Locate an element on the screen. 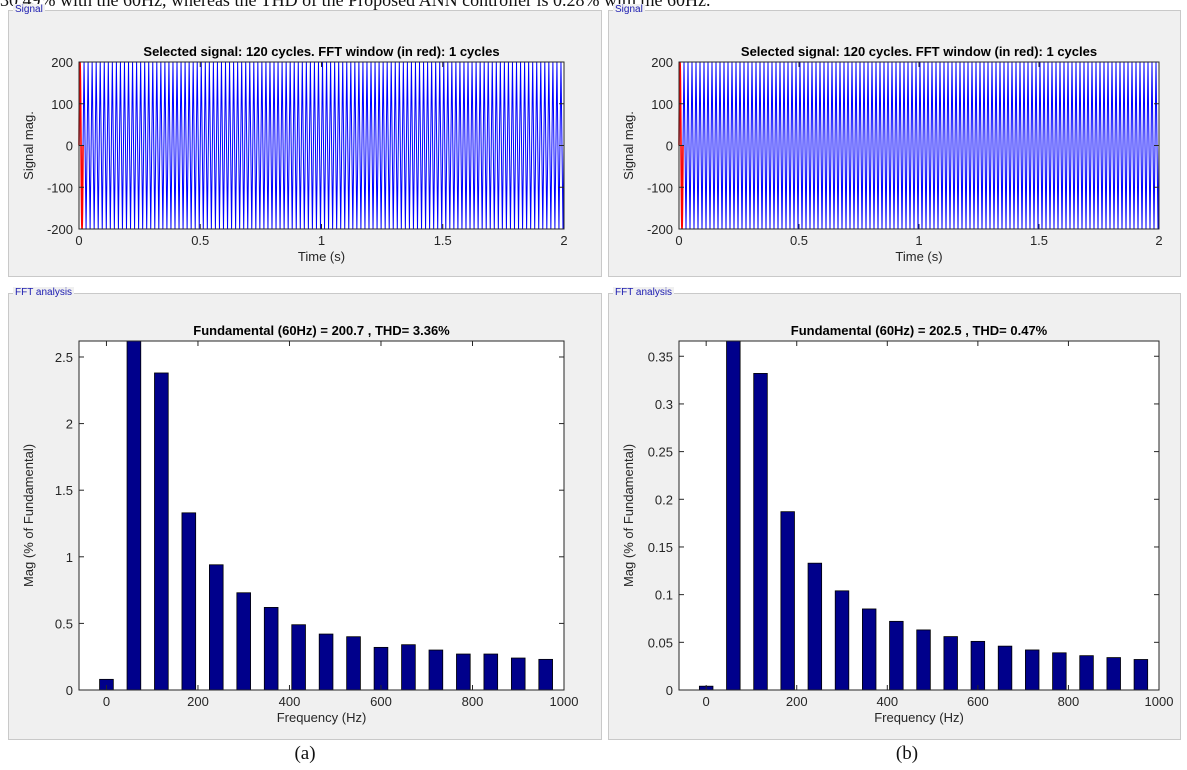  y-tick-label: 0.35 is located at coordinates (660, 356).